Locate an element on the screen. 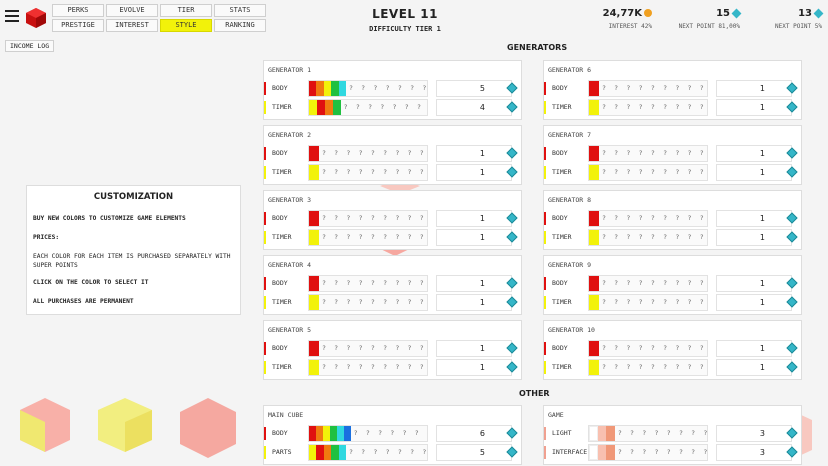  income-log-button: INCOME LOG is located at coordinates (30, 46).